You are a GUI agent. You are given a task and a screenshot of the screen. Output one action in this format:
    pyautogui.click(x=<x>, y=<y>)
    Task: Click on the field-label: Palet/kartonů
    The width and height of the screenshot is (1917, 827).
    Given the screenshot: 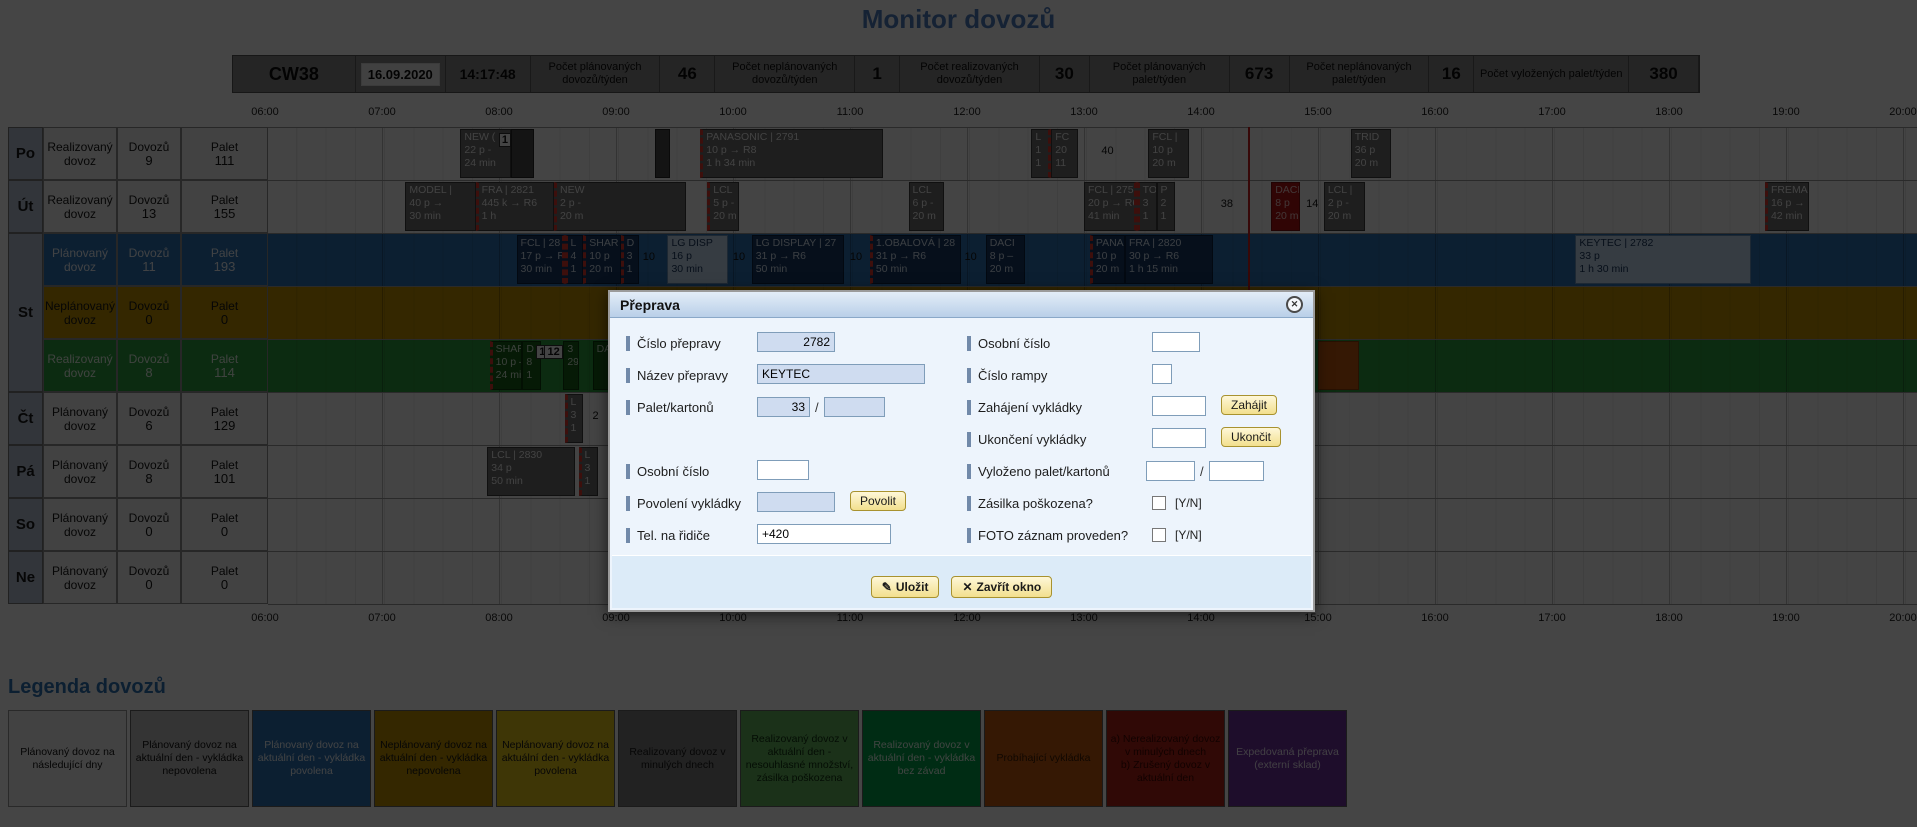 What is the action you would take?
    pyautogui.click(x=675, y=407)
    